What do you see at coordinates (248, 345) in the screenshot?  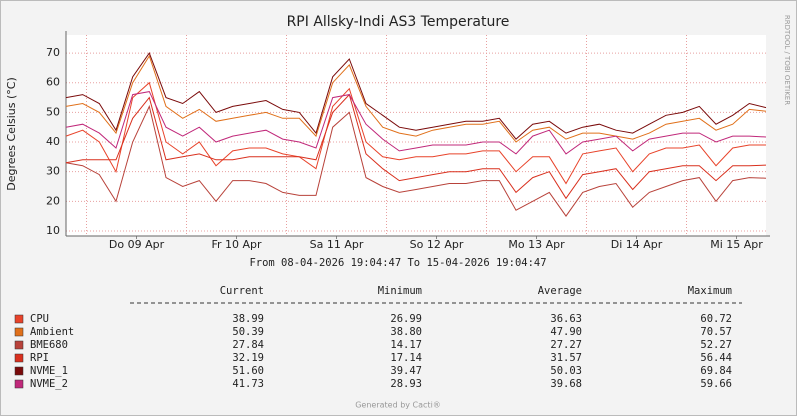 I see `legend-stat: 27.84` at bounding box center [248, 345].